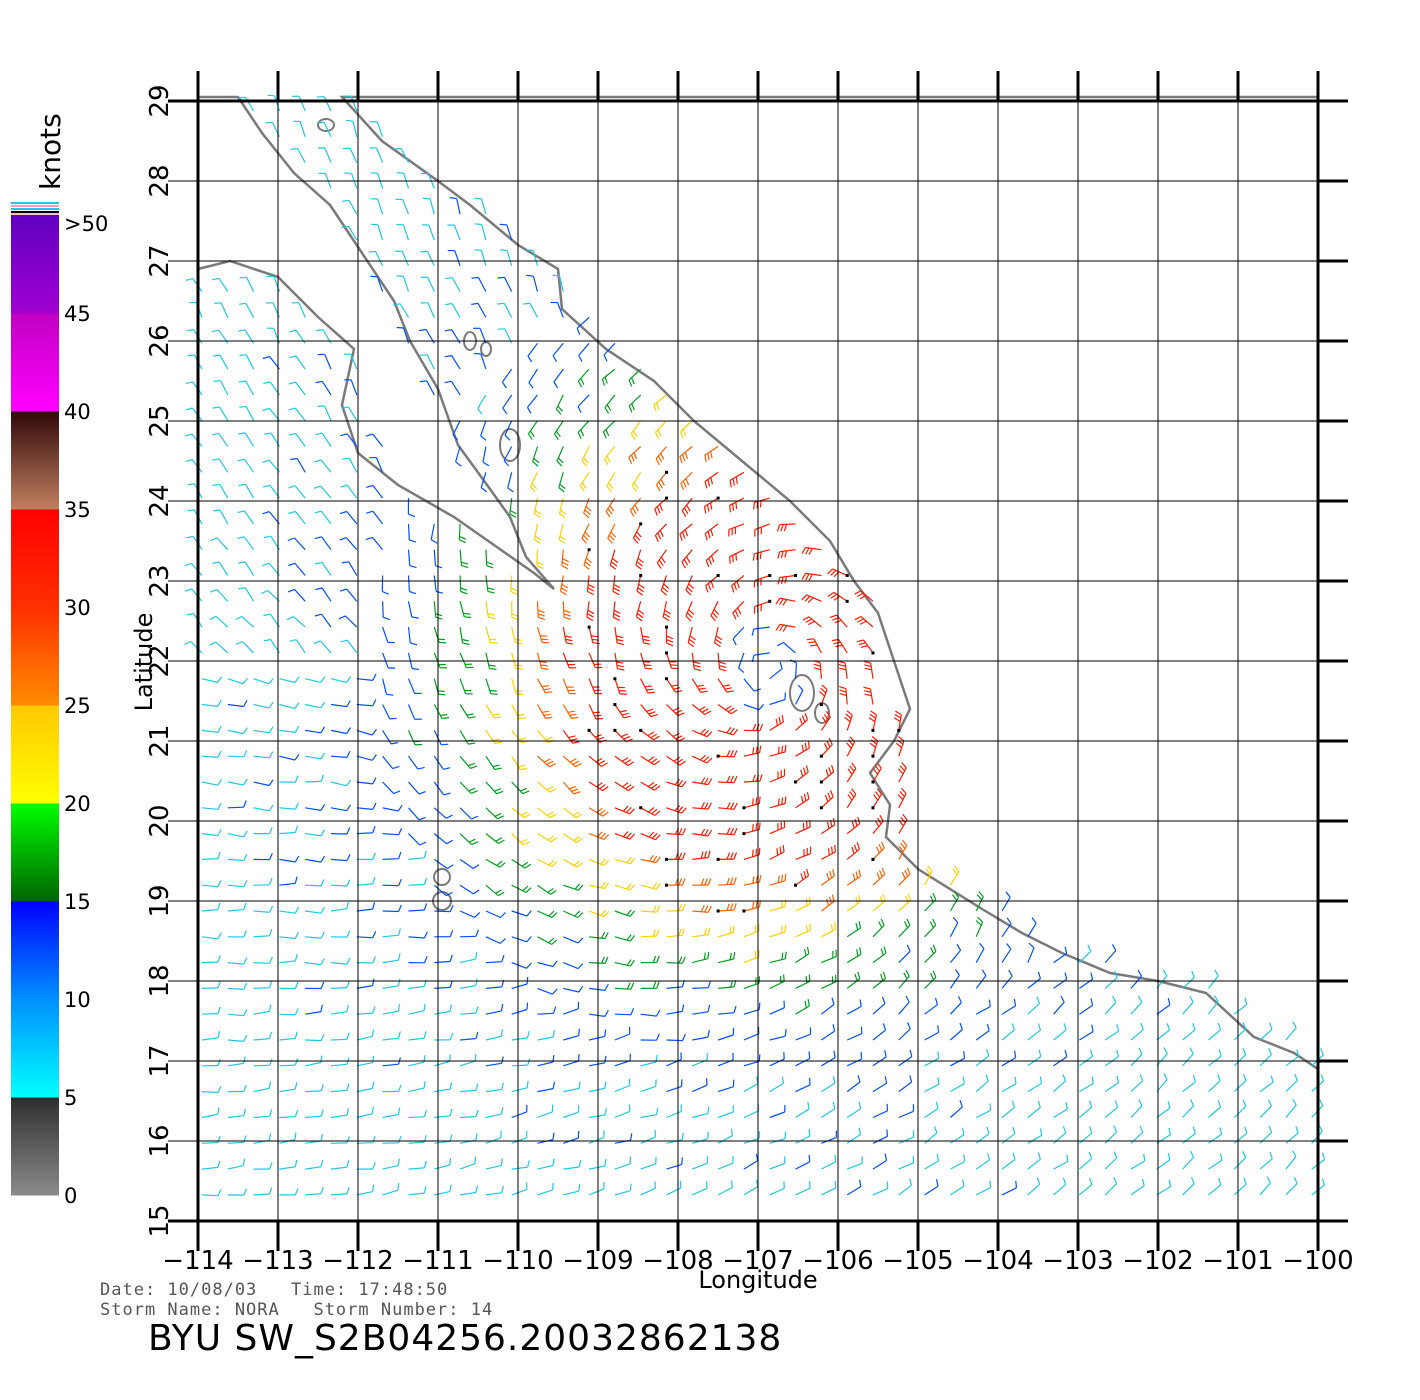 The height and width of the screenshot is (1400, 1420). I want to click on lon-tick-label: −102, so click(1157, 1261).